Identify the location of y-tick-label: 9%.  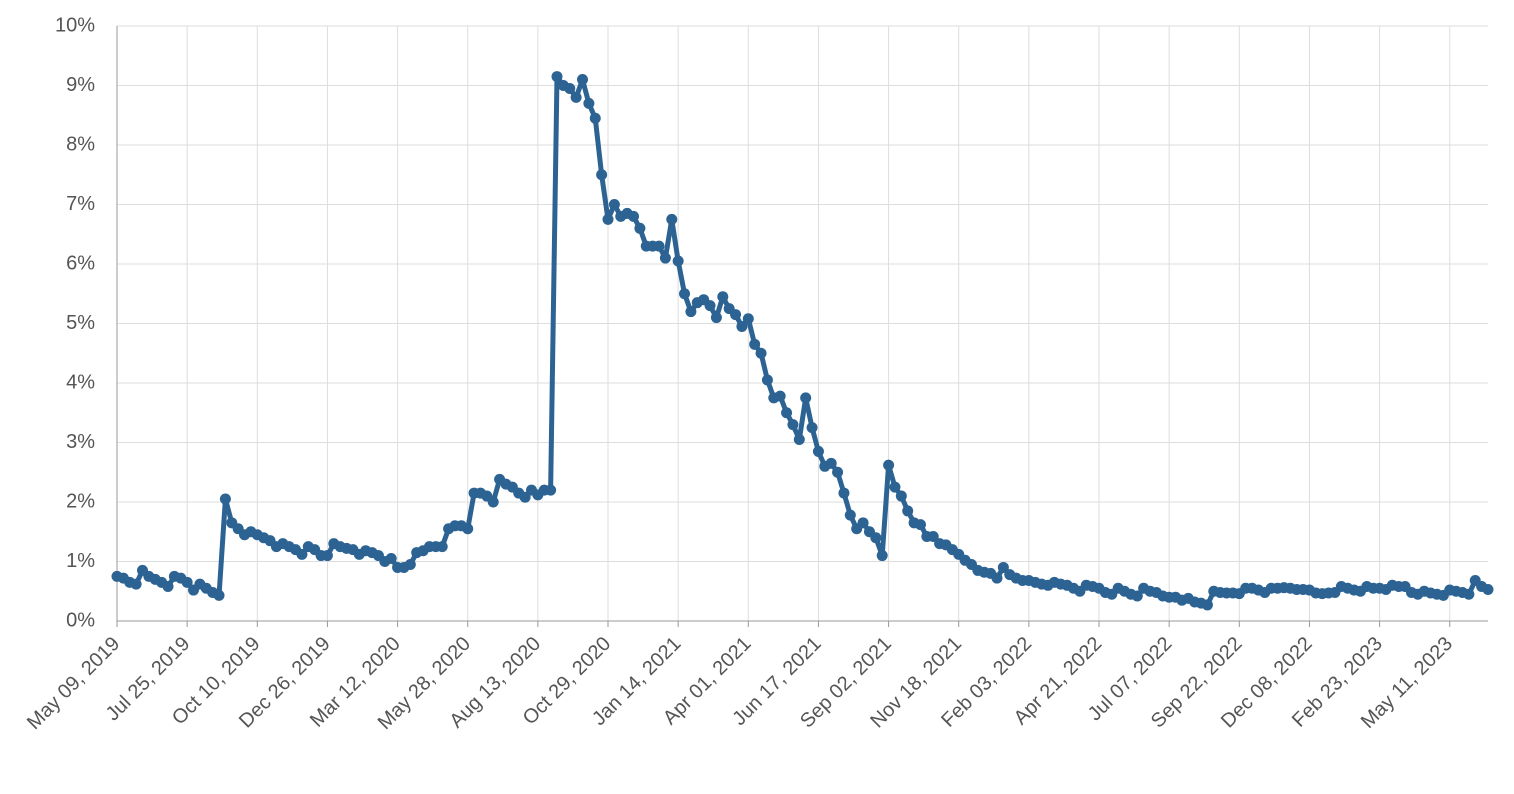
(80, 85).